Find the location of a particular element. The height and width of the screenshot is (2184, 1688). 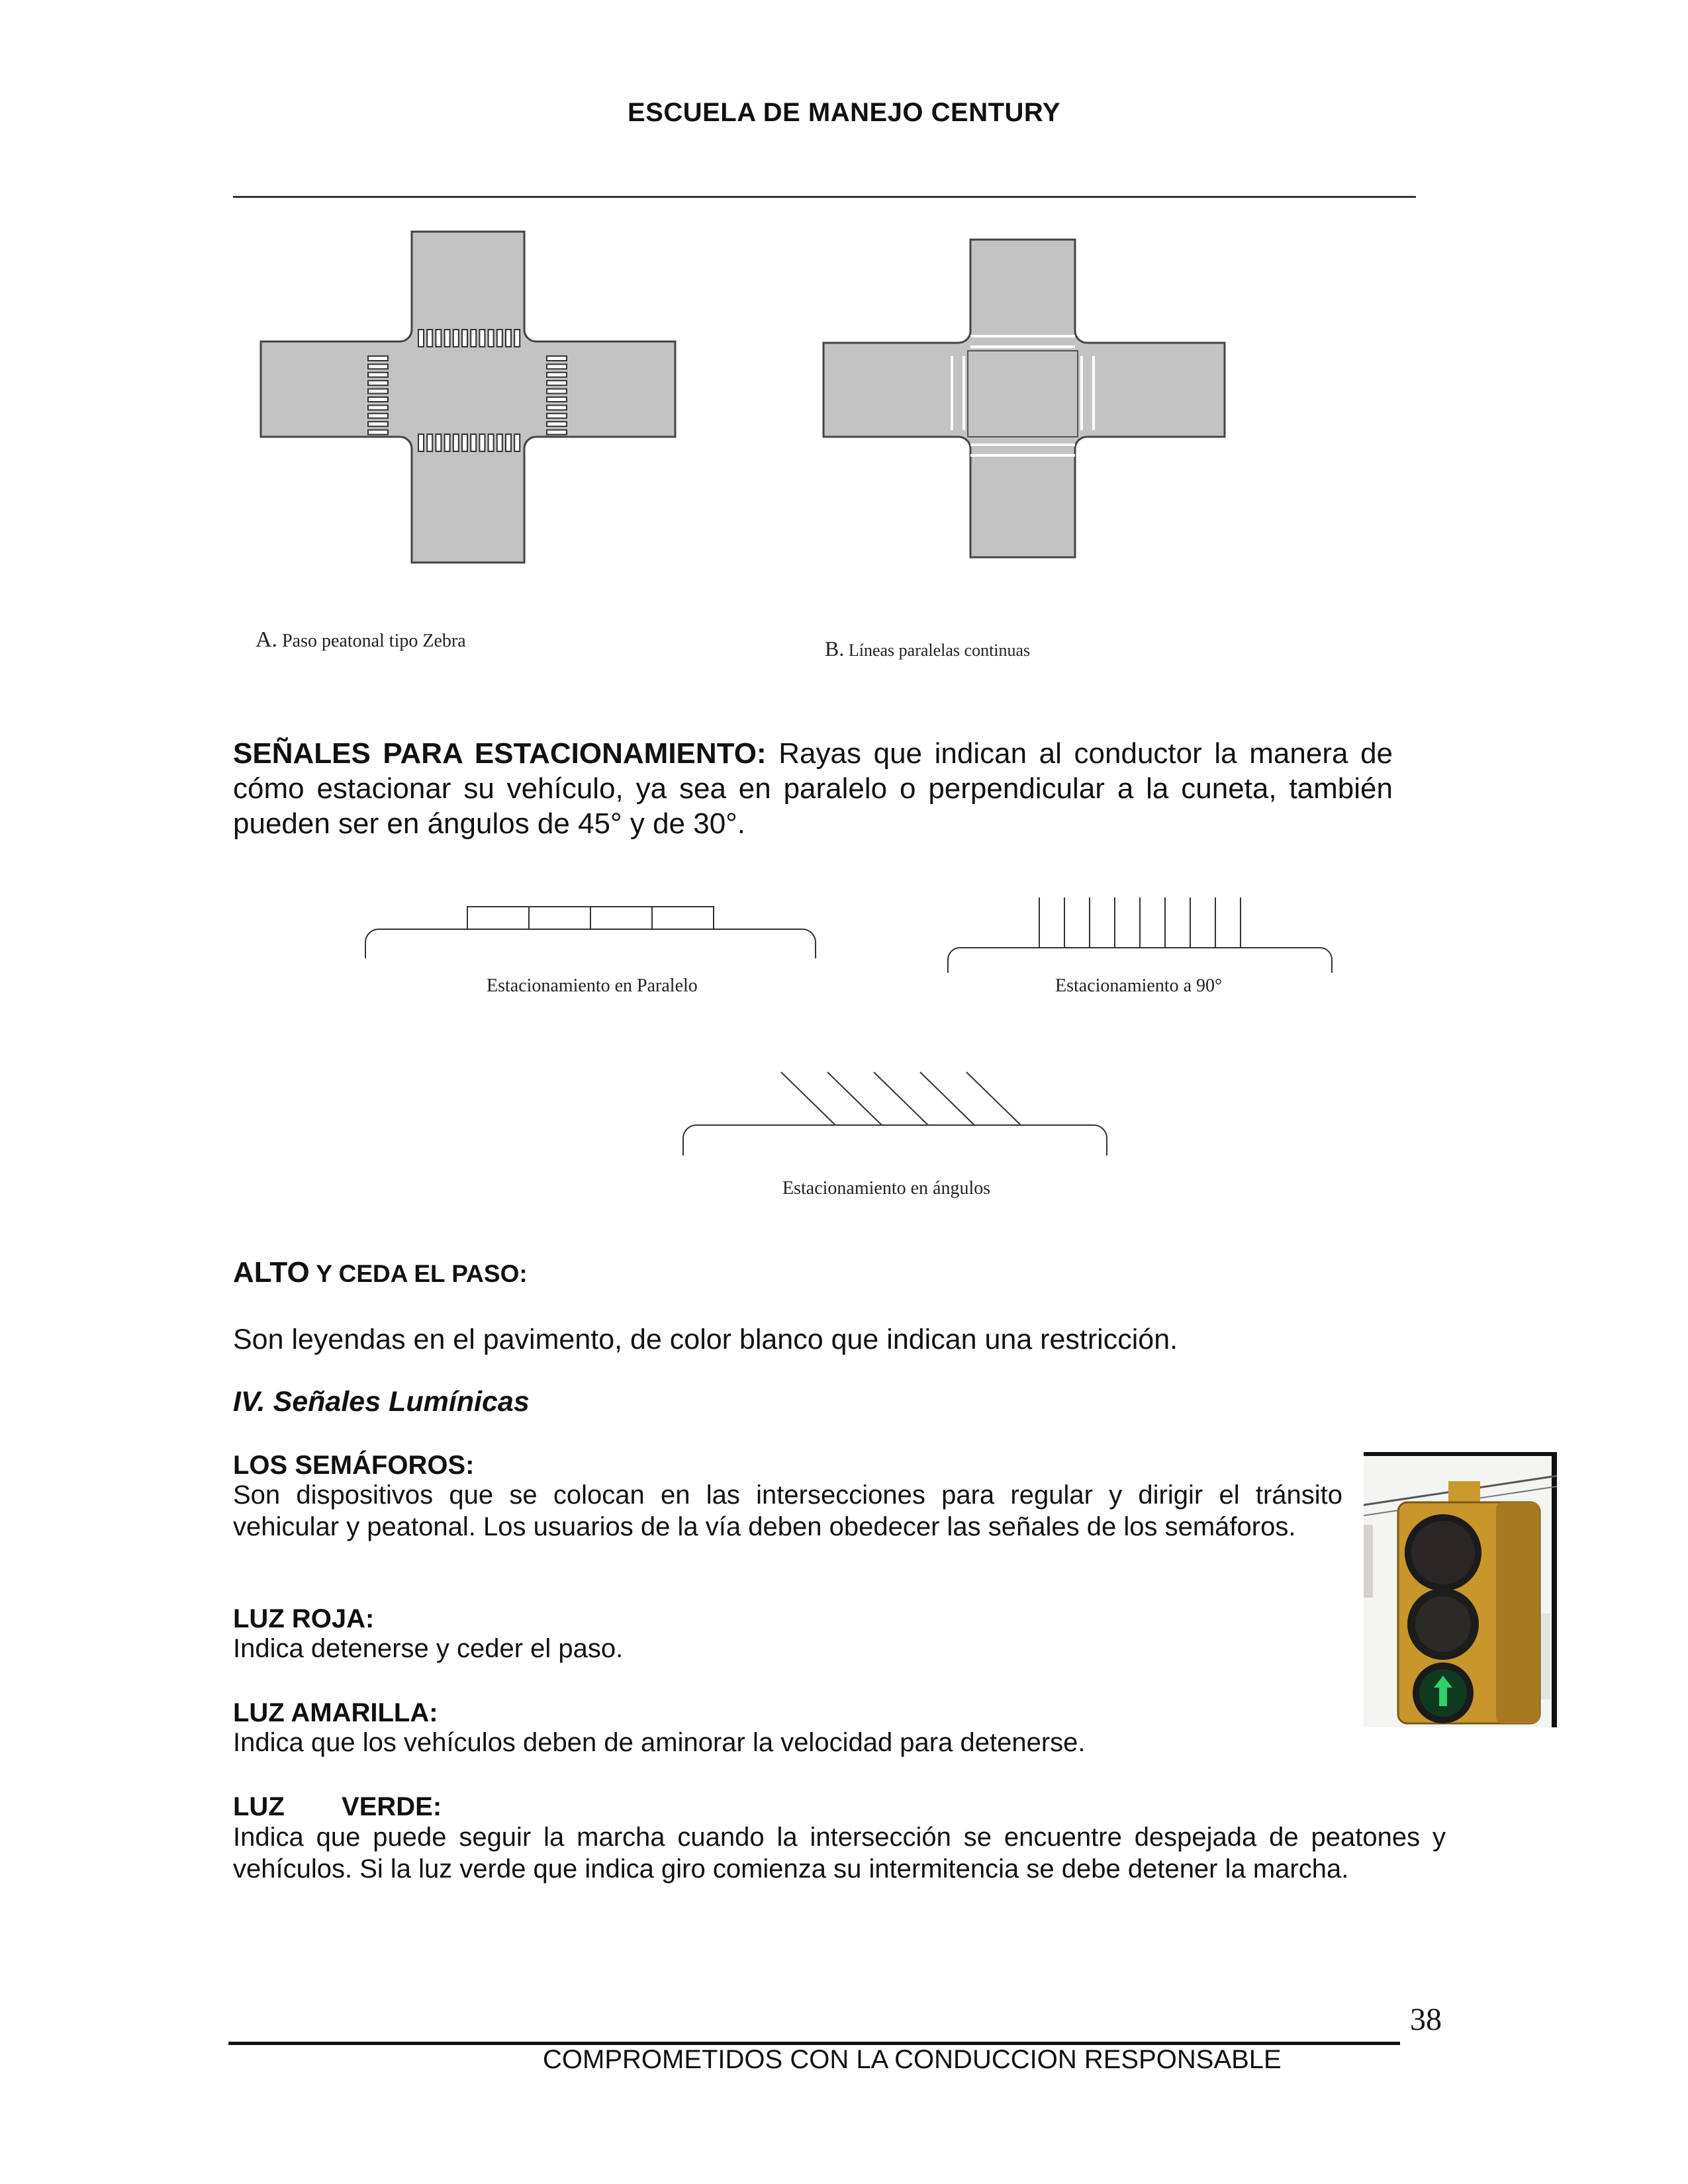

zebra-letter: A. is located at coordinates (267, 639).